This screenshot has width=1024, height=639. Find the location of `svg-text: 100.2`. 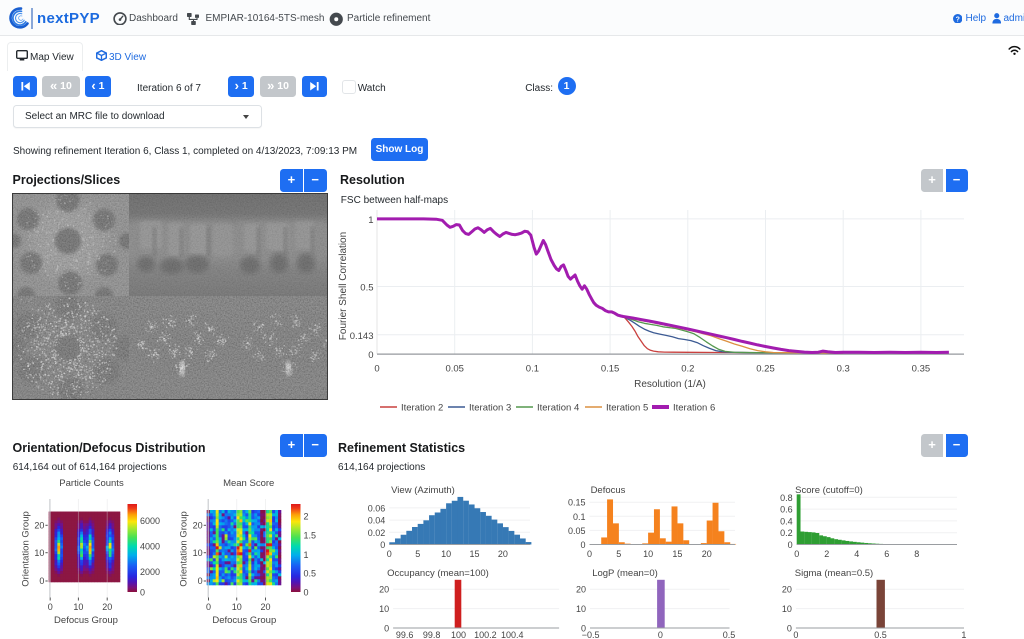

svg-text: 100.2 is located at coordinates (485, 634).